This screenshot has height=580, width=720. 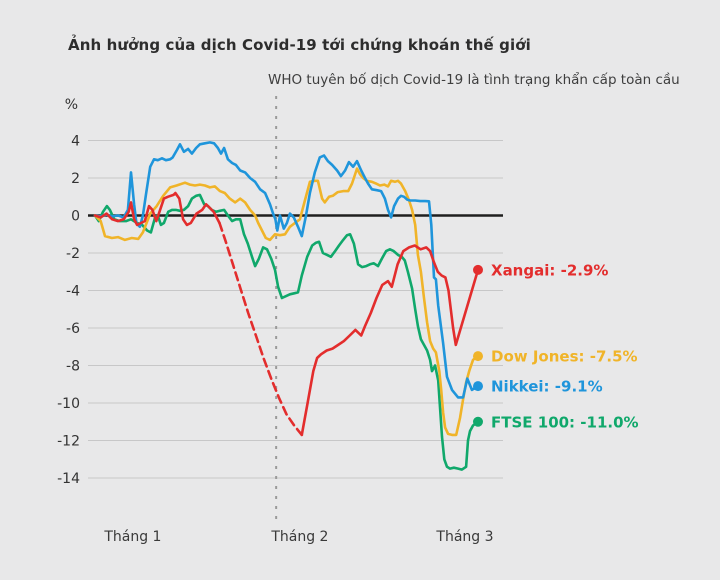 I want to click on y-tick-label: -10, so click(x=68, y=404).